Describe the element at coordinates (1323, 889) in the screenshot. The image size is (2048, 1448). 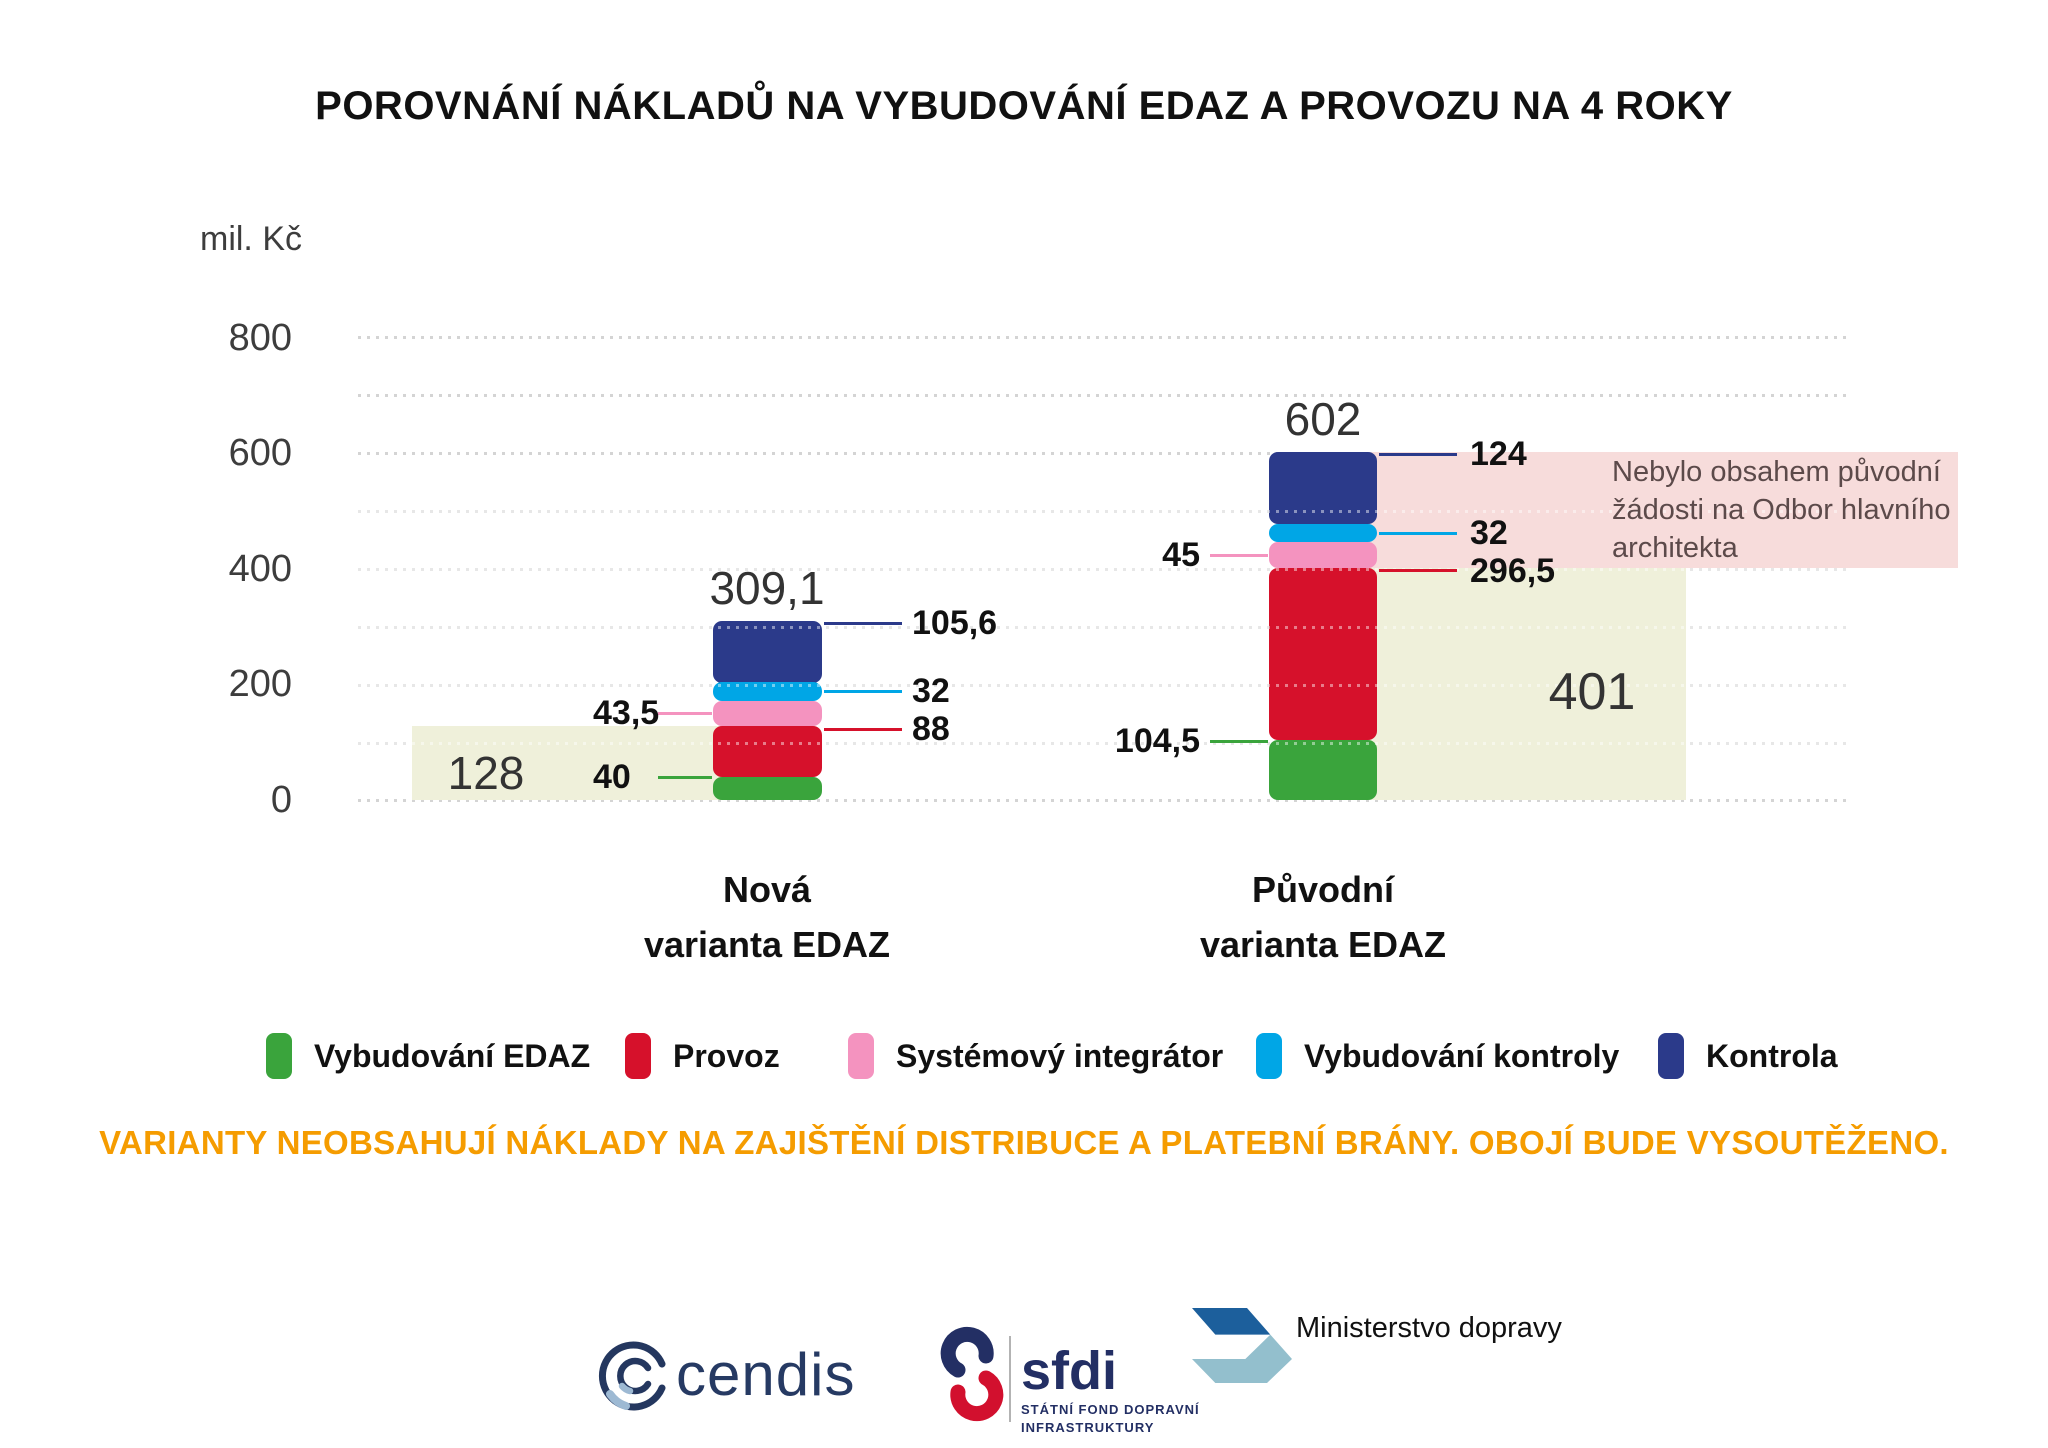
I see `x-category-puvodni-line1: Původní` at that location.